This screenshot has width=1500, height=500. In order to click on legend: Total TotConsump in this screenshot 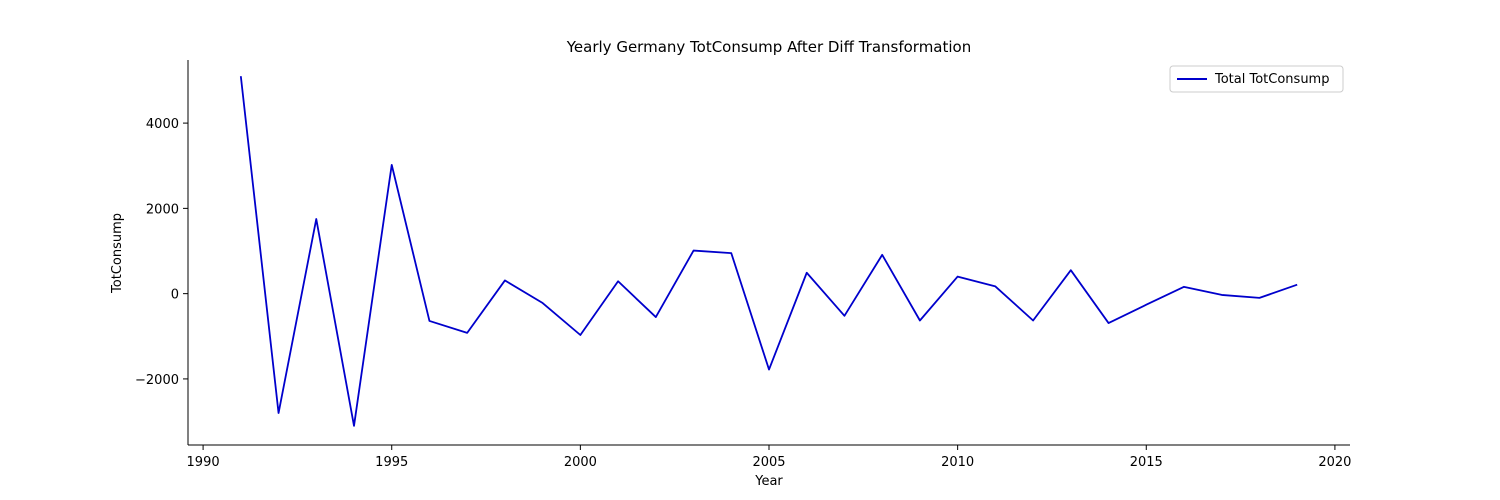, I will do `click(1256, 79)`.